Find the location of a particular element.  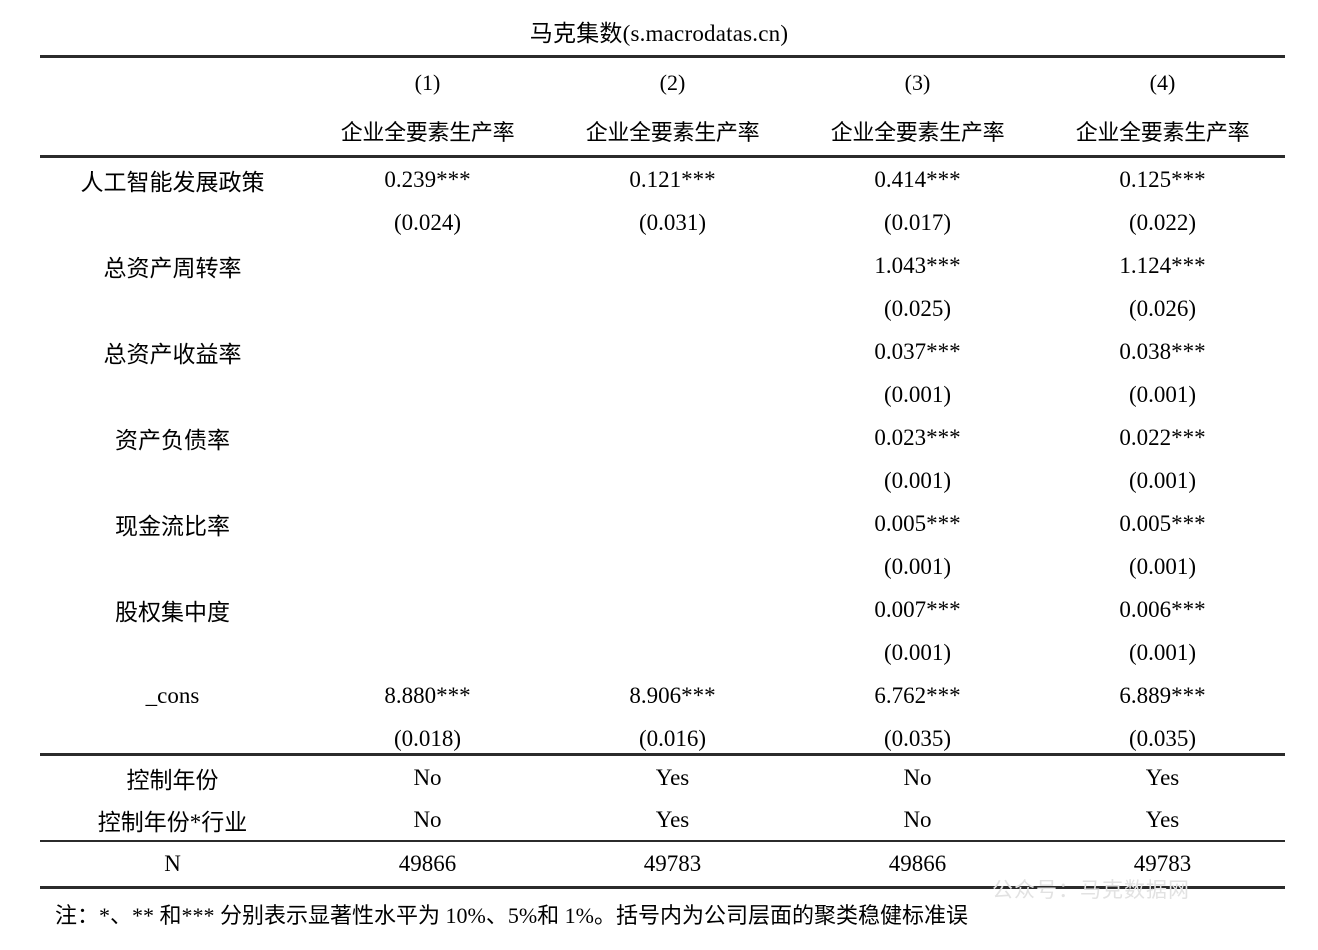

row-label: 总资产收益率 is located at coordinates (172, 354).